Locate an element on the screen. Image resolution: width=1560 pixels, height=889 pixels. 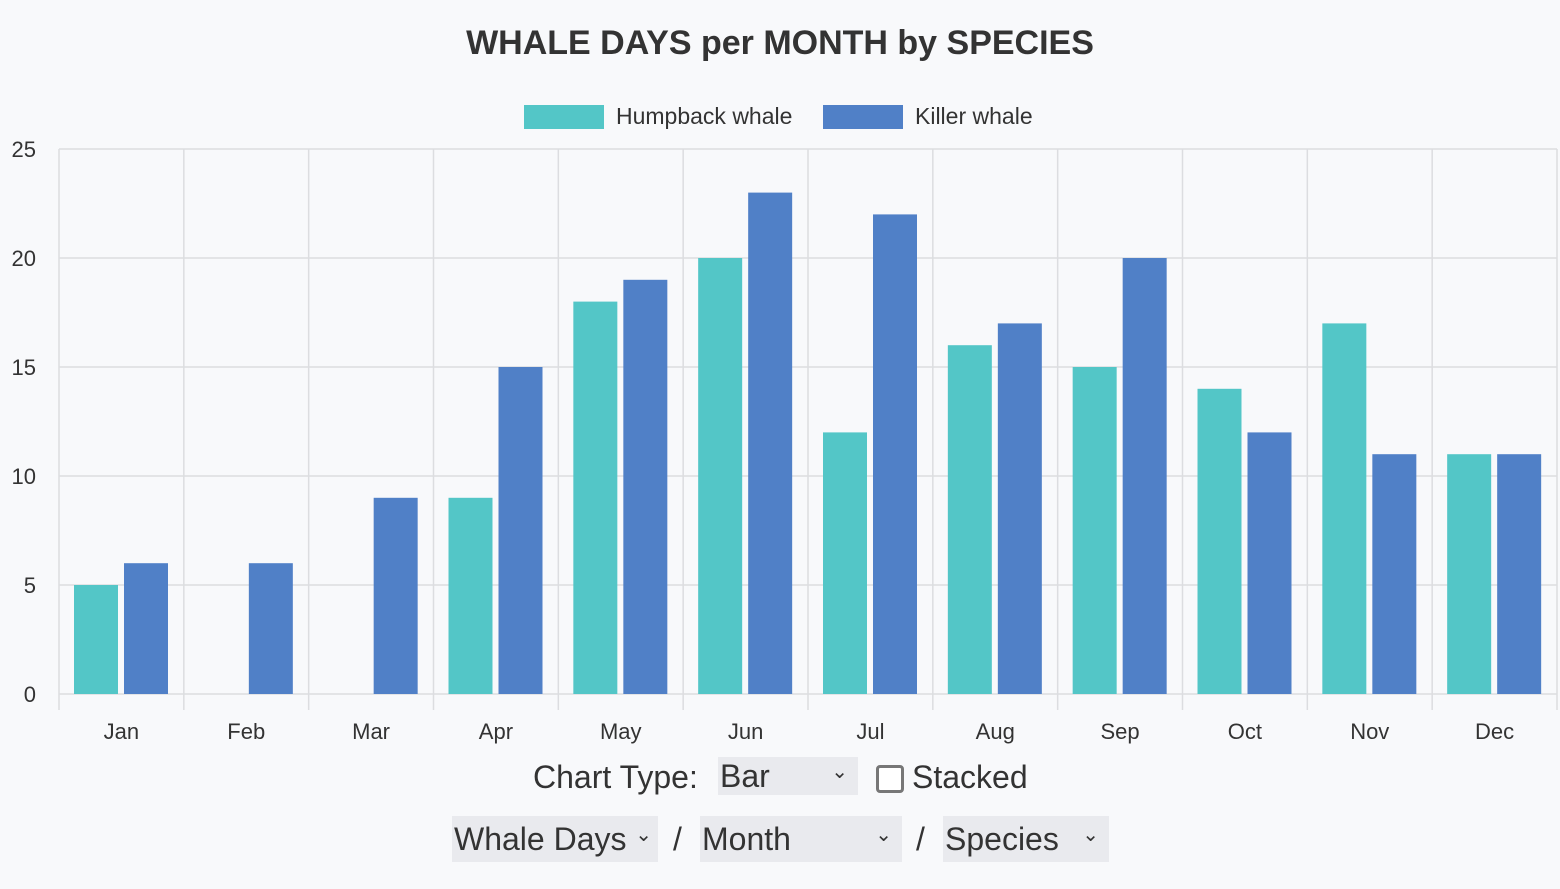
x-tick-label: Dec is located at coordinates (1494, 731).